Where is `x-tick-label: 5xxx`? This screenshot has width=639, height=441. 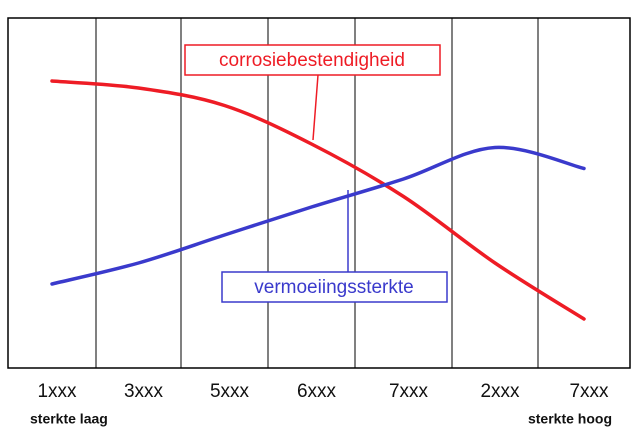 x-tick-label: 5xxx is located at coordinates (230, 391).